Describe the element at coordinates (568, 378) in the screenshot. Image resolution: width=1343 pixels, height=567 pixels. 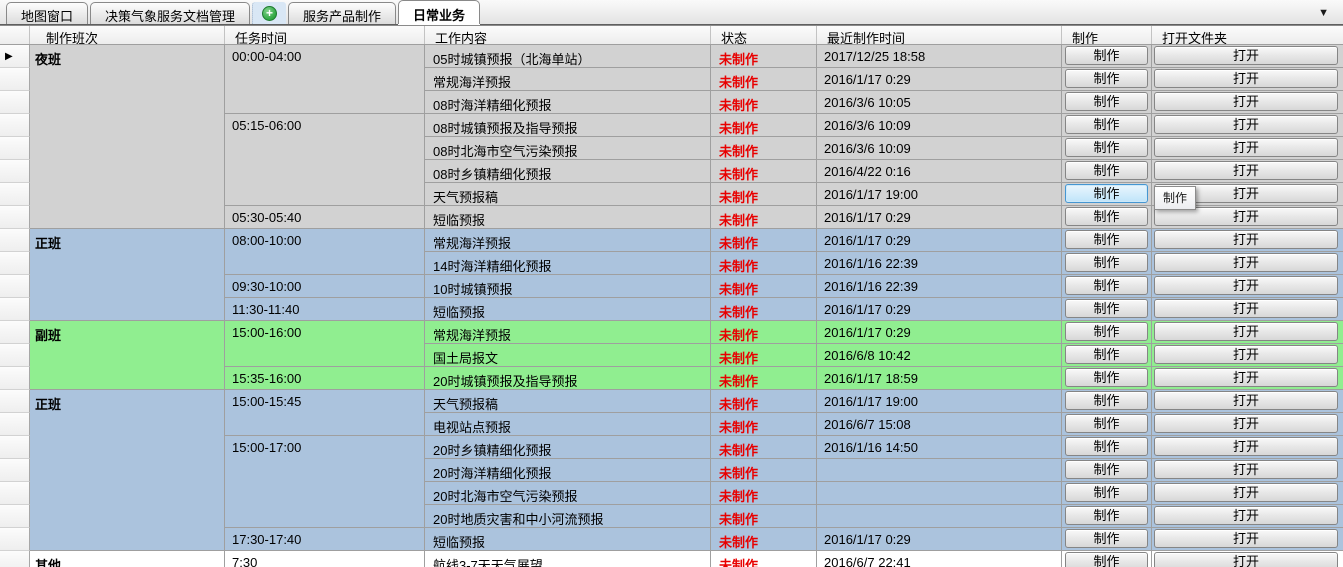
I see `work-content-cell: 20时城镇预报及指导预报` at that location.